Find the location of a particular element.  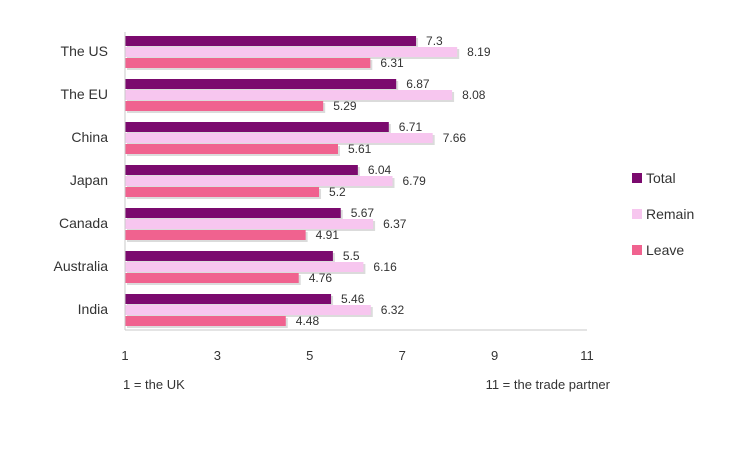

bar-leave-the-us is located at coordinates (248, 63).